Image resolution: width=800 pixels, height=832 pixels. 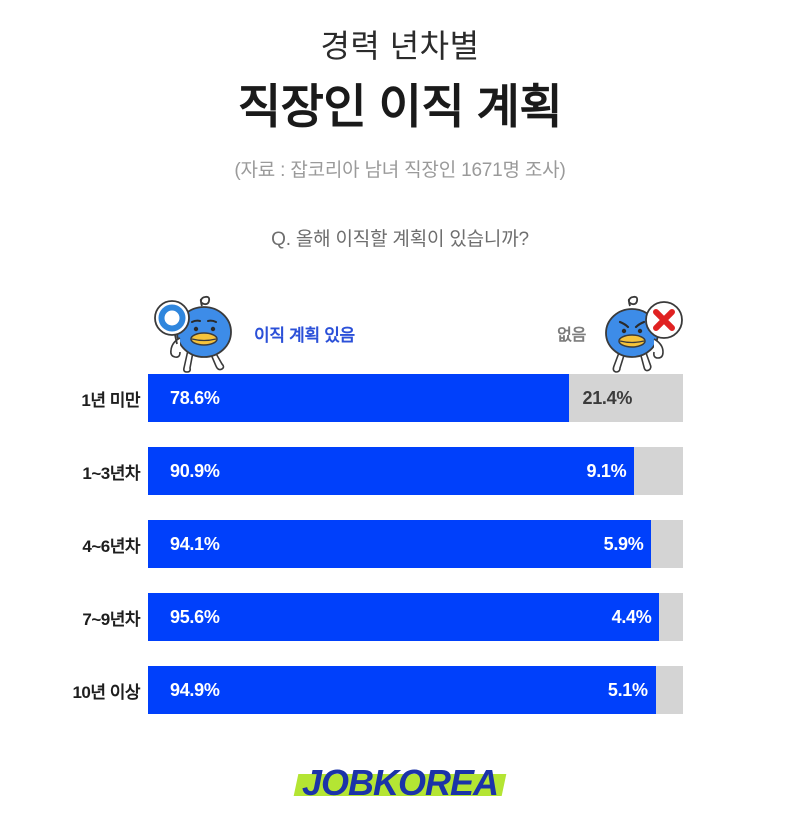 What do you see at coordinates (607, 397) in the screenshot?
I see `value-label-no: 21.4%` at bounding box center [607, 397].